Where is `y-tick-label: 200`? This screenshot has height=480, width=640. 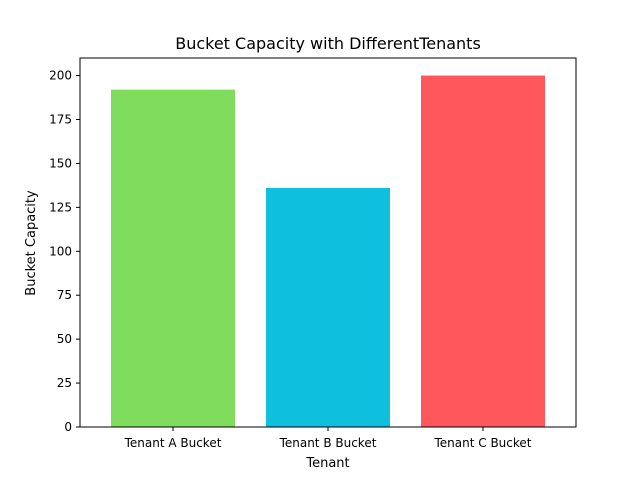 y-tick-label: 200 is located at coordinates (60, 76).